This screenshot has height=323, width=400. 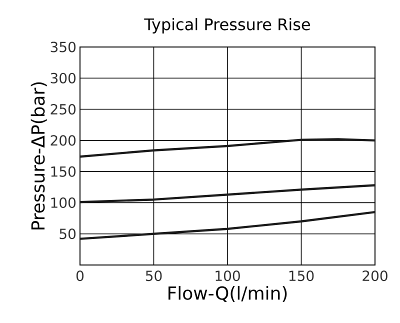 I want to click on y-tick-label: 250, so click(x=63, y=109).